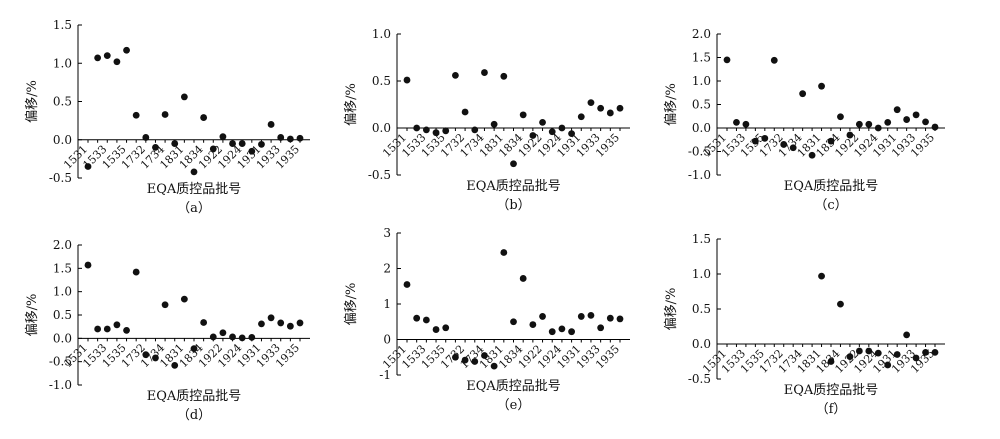  What do you see at coordinates (830, 205) in the screenshot?
I see `panel-caption: （c）` at bounding box center [830, 205].